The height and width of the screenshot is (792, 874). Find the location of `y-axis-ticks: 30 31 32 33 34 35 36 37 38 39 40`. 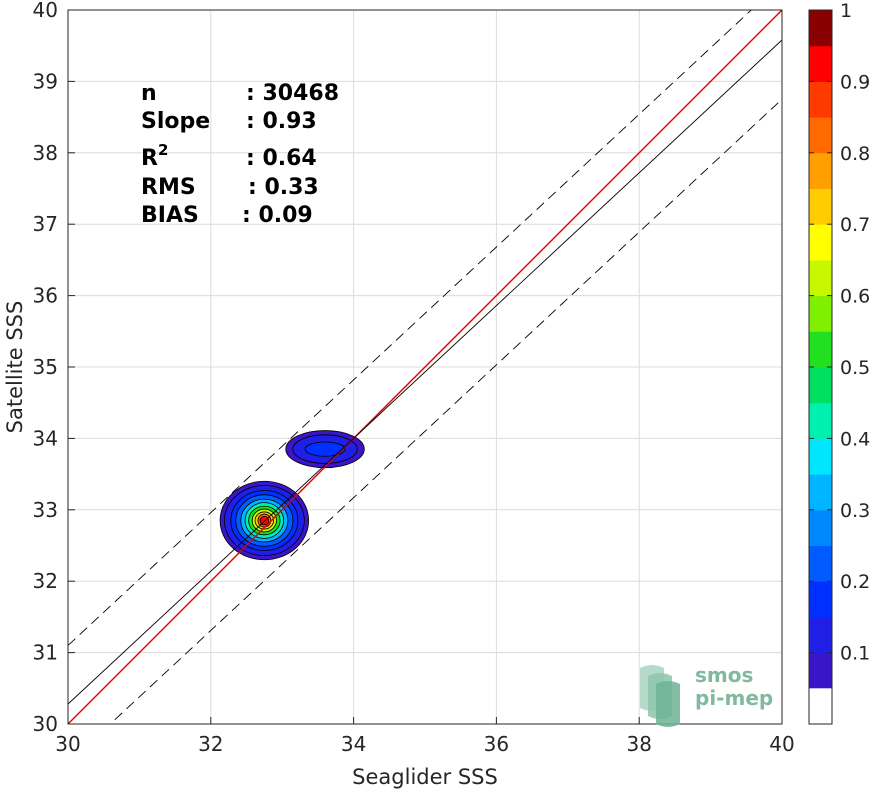

y-axis-ticks: 30 31 32 33 34 35 36 37 38 39 40 is located at coordinates (54, 368).